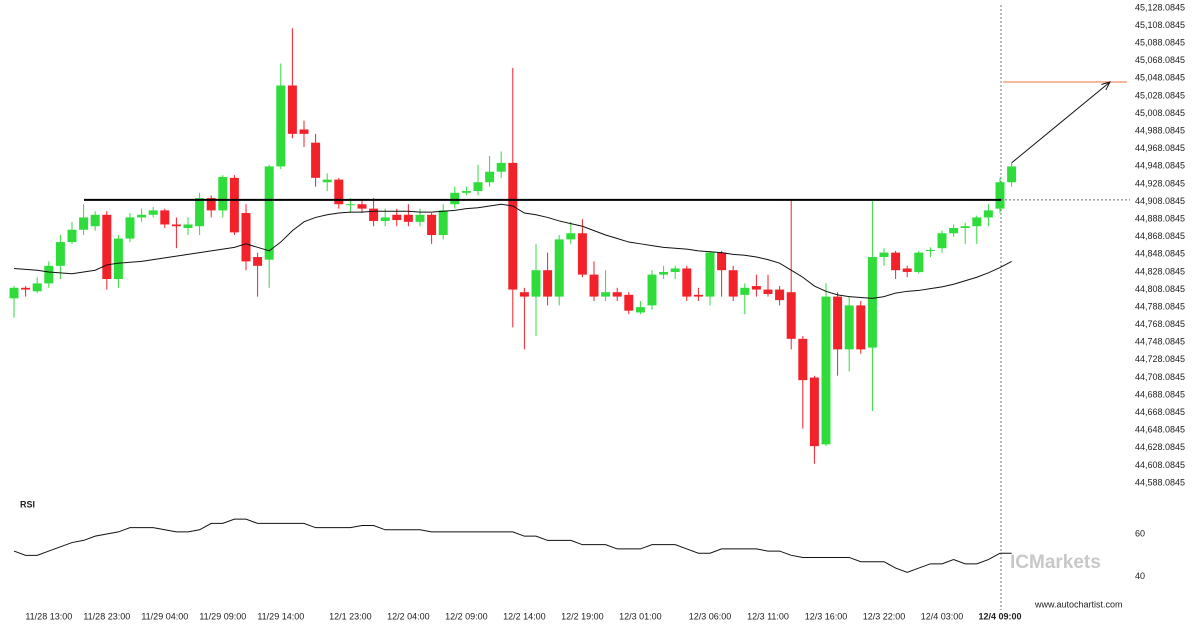 The height and width of the screenshot is (630, 1200). What do you see at coordinates (280, 616) in the screenshot?
I see `x-tick-label: 11/29 14:00` at bounding box center [280, 616].